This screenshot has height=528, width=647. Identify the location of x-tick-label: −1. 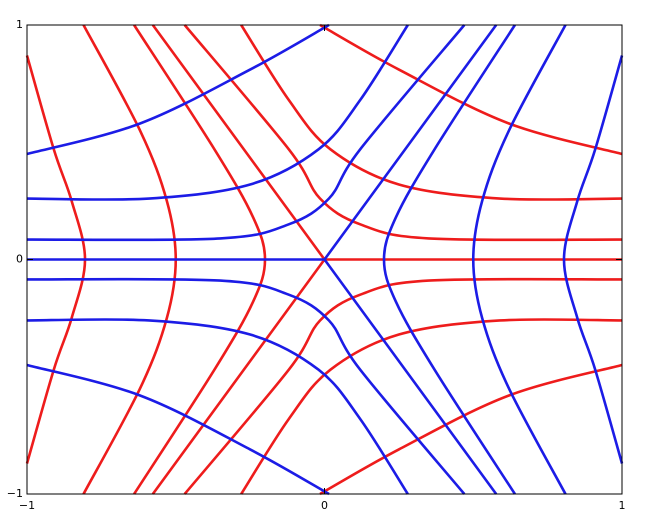
(27, 505).